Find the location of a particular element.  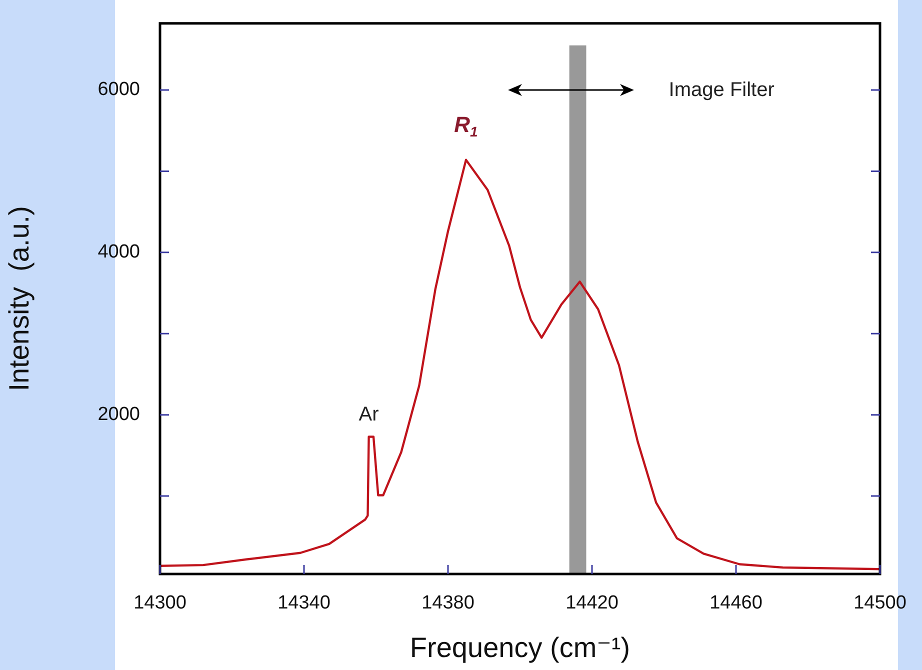

x-tick-label: 14380 is located at coordinates (448, 603).